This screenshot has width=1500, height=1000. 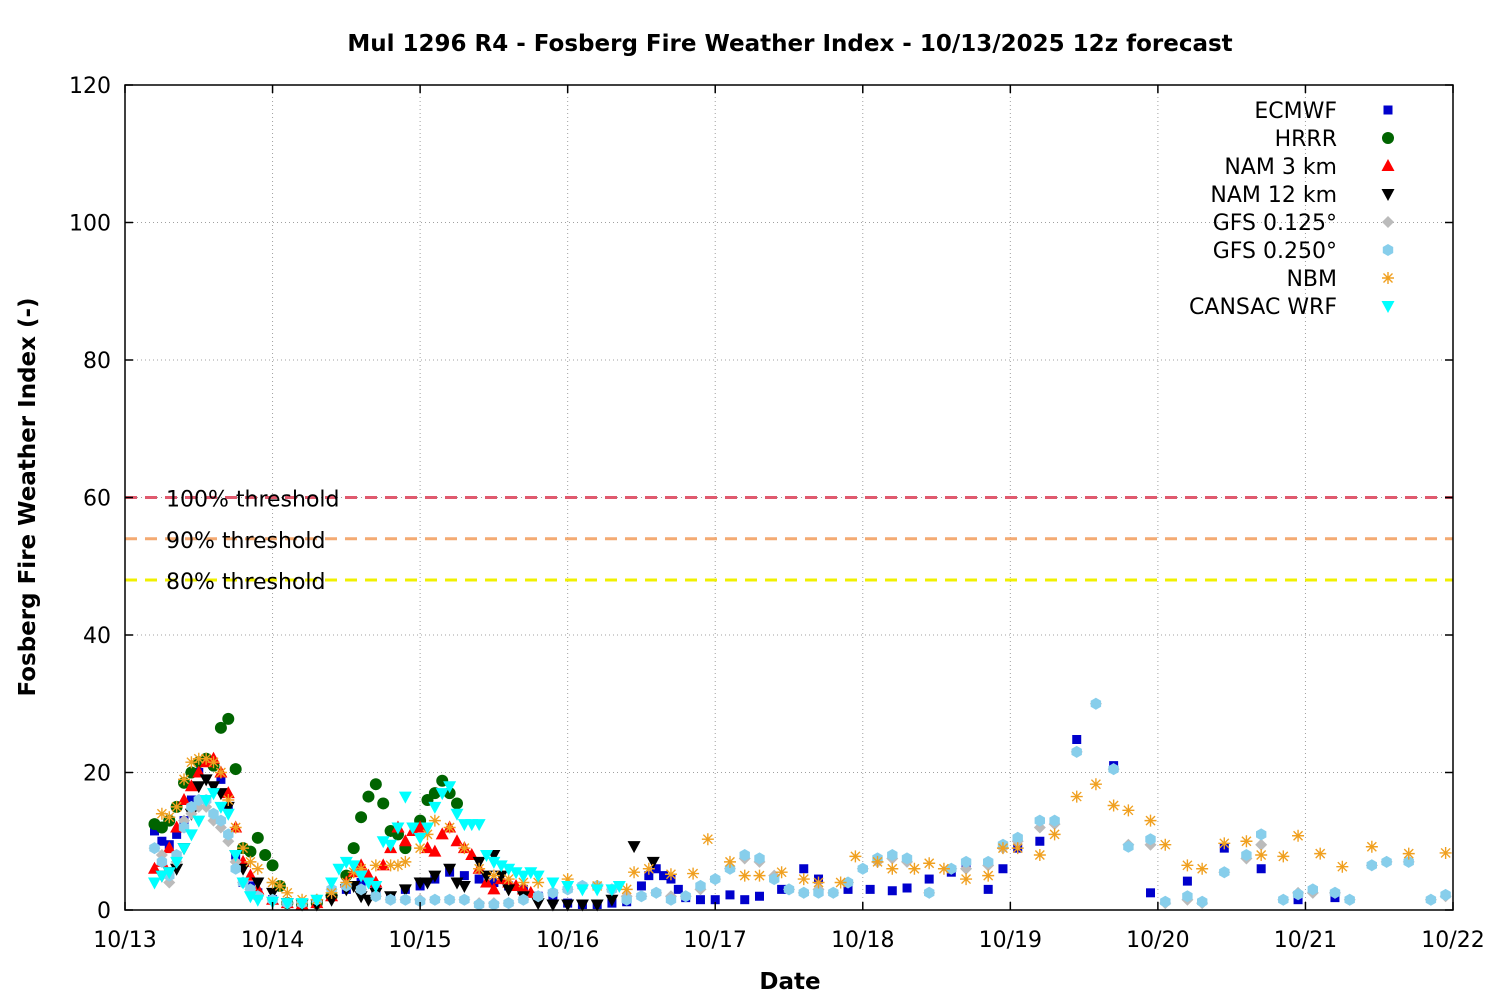 I want to click on y-tick-label: 0, so click(x=104, y=911).